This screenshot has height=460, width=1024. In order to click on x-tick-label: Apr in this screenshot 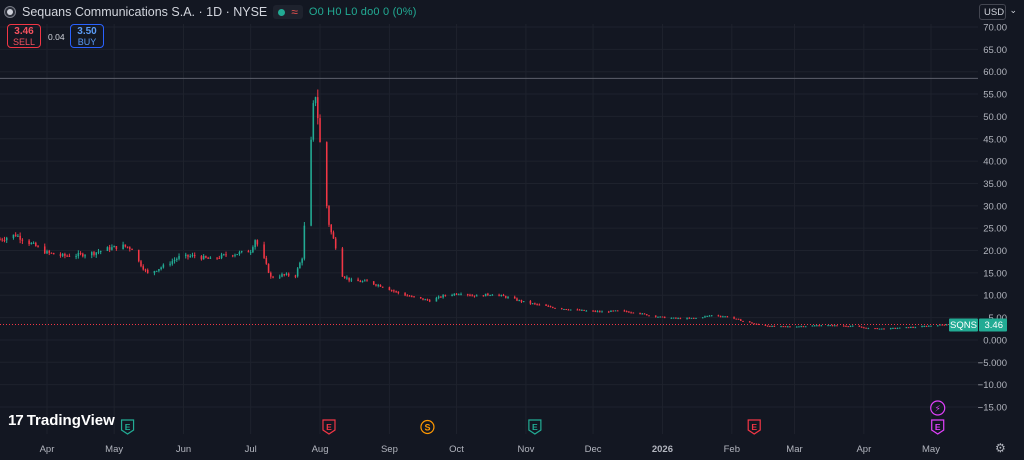, I will do `click(47, 449)`.